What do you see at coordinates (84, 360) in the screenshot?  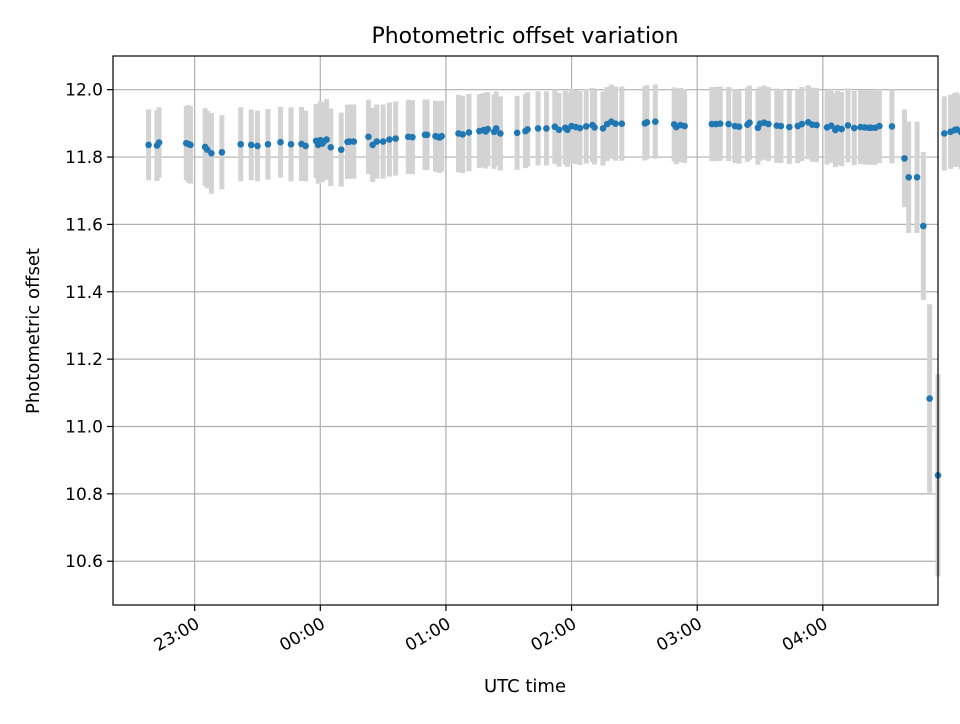 I see `y-tick-label: 11.2` at bounding box center [84, 360].